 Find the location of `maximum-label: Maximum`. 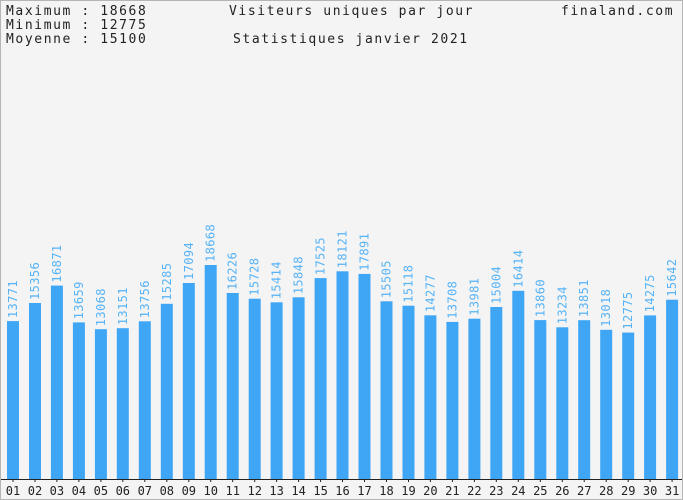

maximum-label: Maximum is located at coordinates (39, 11).